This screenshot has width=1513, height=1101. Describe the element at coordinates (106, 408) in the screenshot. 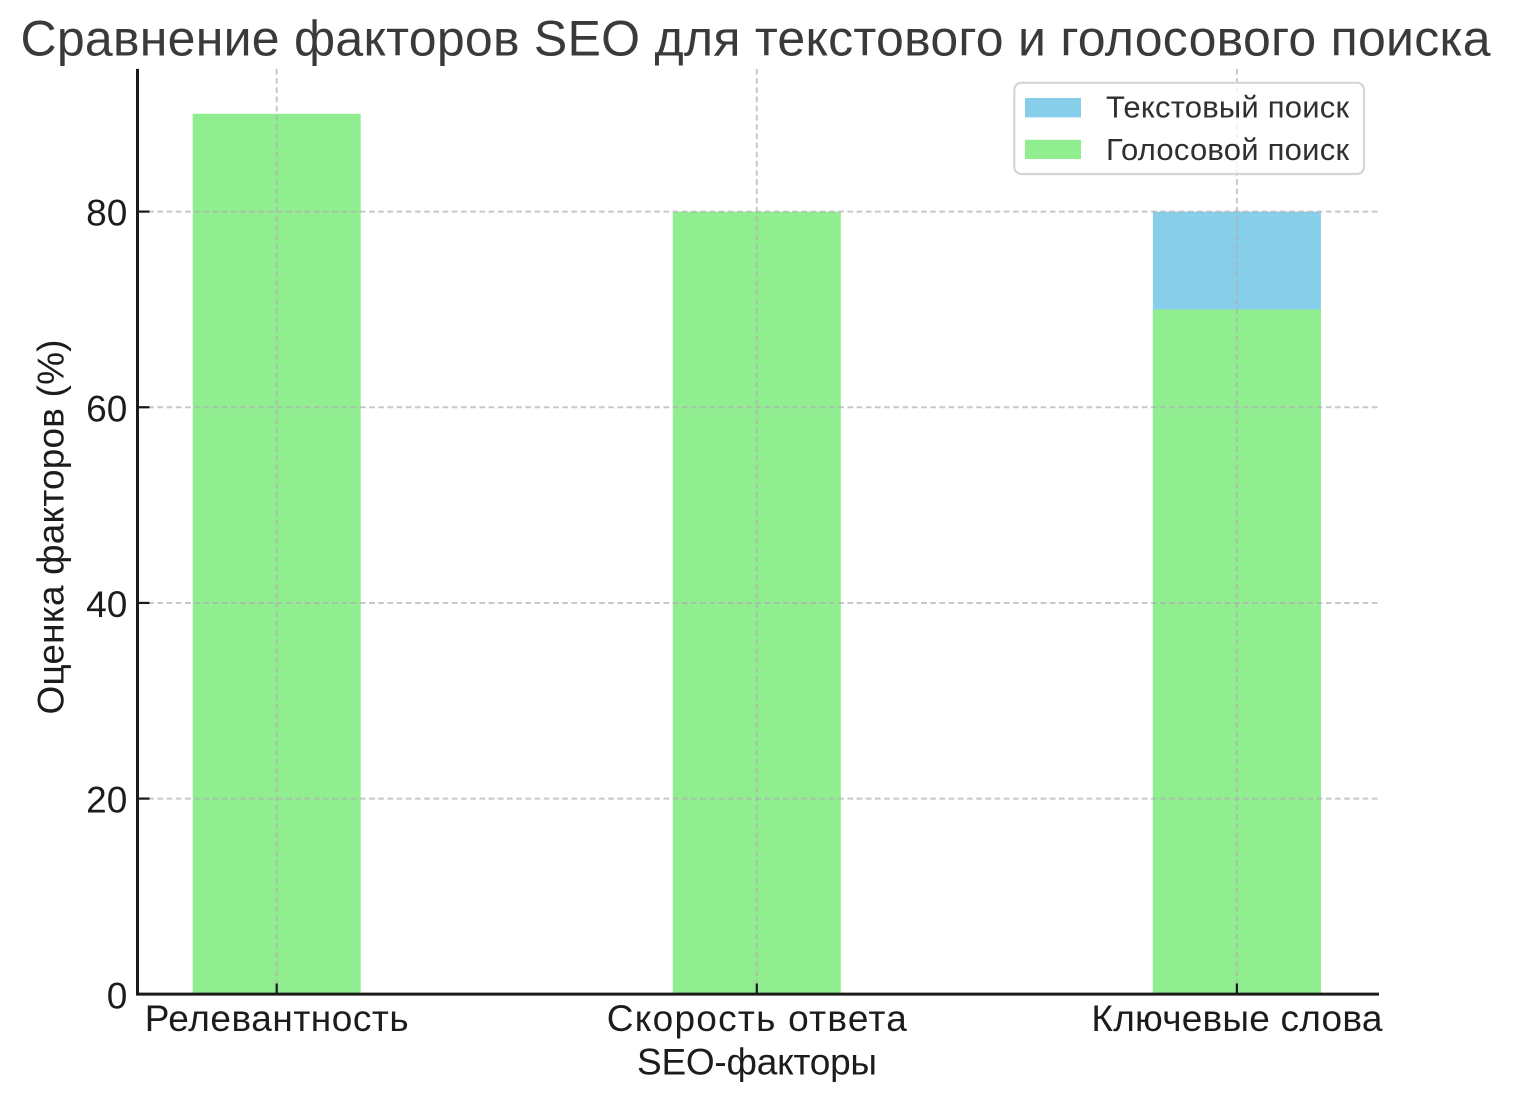

I see `svg-text: 60` at that location.